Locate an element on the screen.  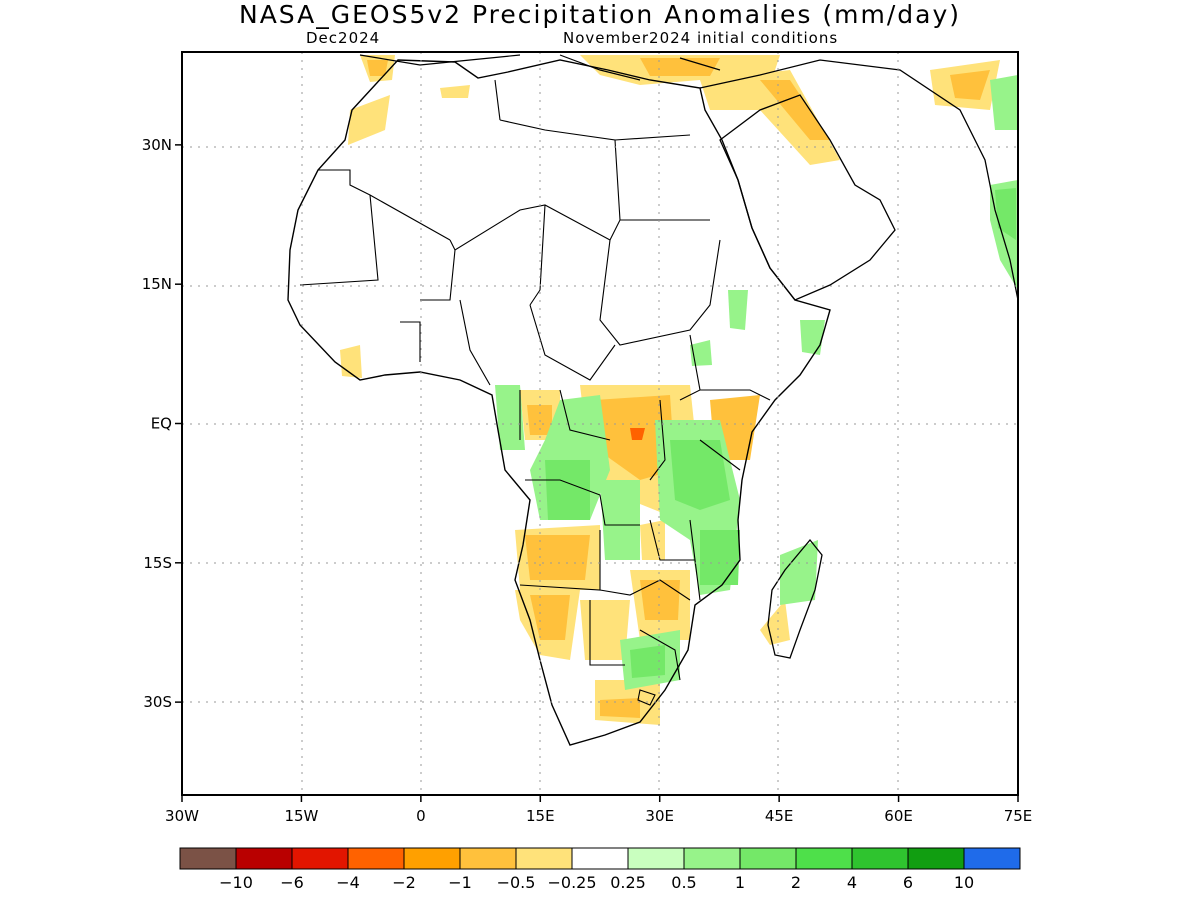
lat-tick-label: 30S is located at coordinates (157, 702).